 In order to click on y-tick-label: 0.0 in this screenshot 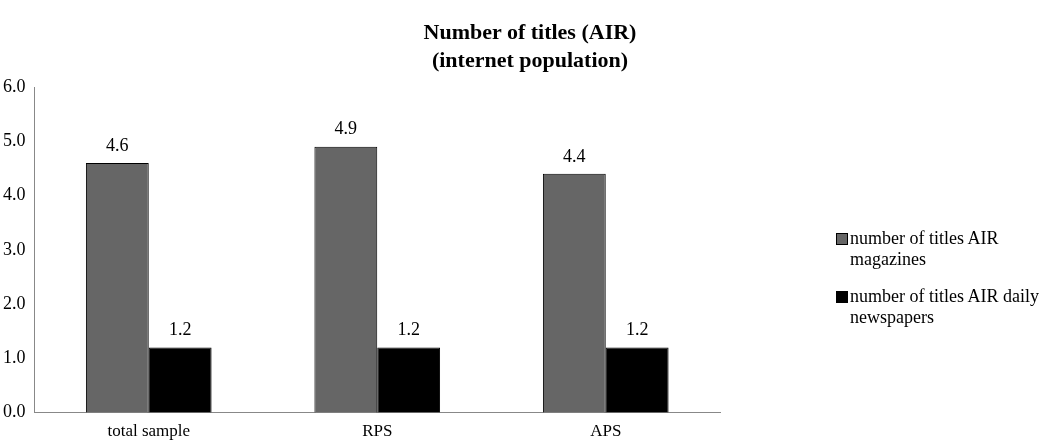, I will do `click(14, 411)`.